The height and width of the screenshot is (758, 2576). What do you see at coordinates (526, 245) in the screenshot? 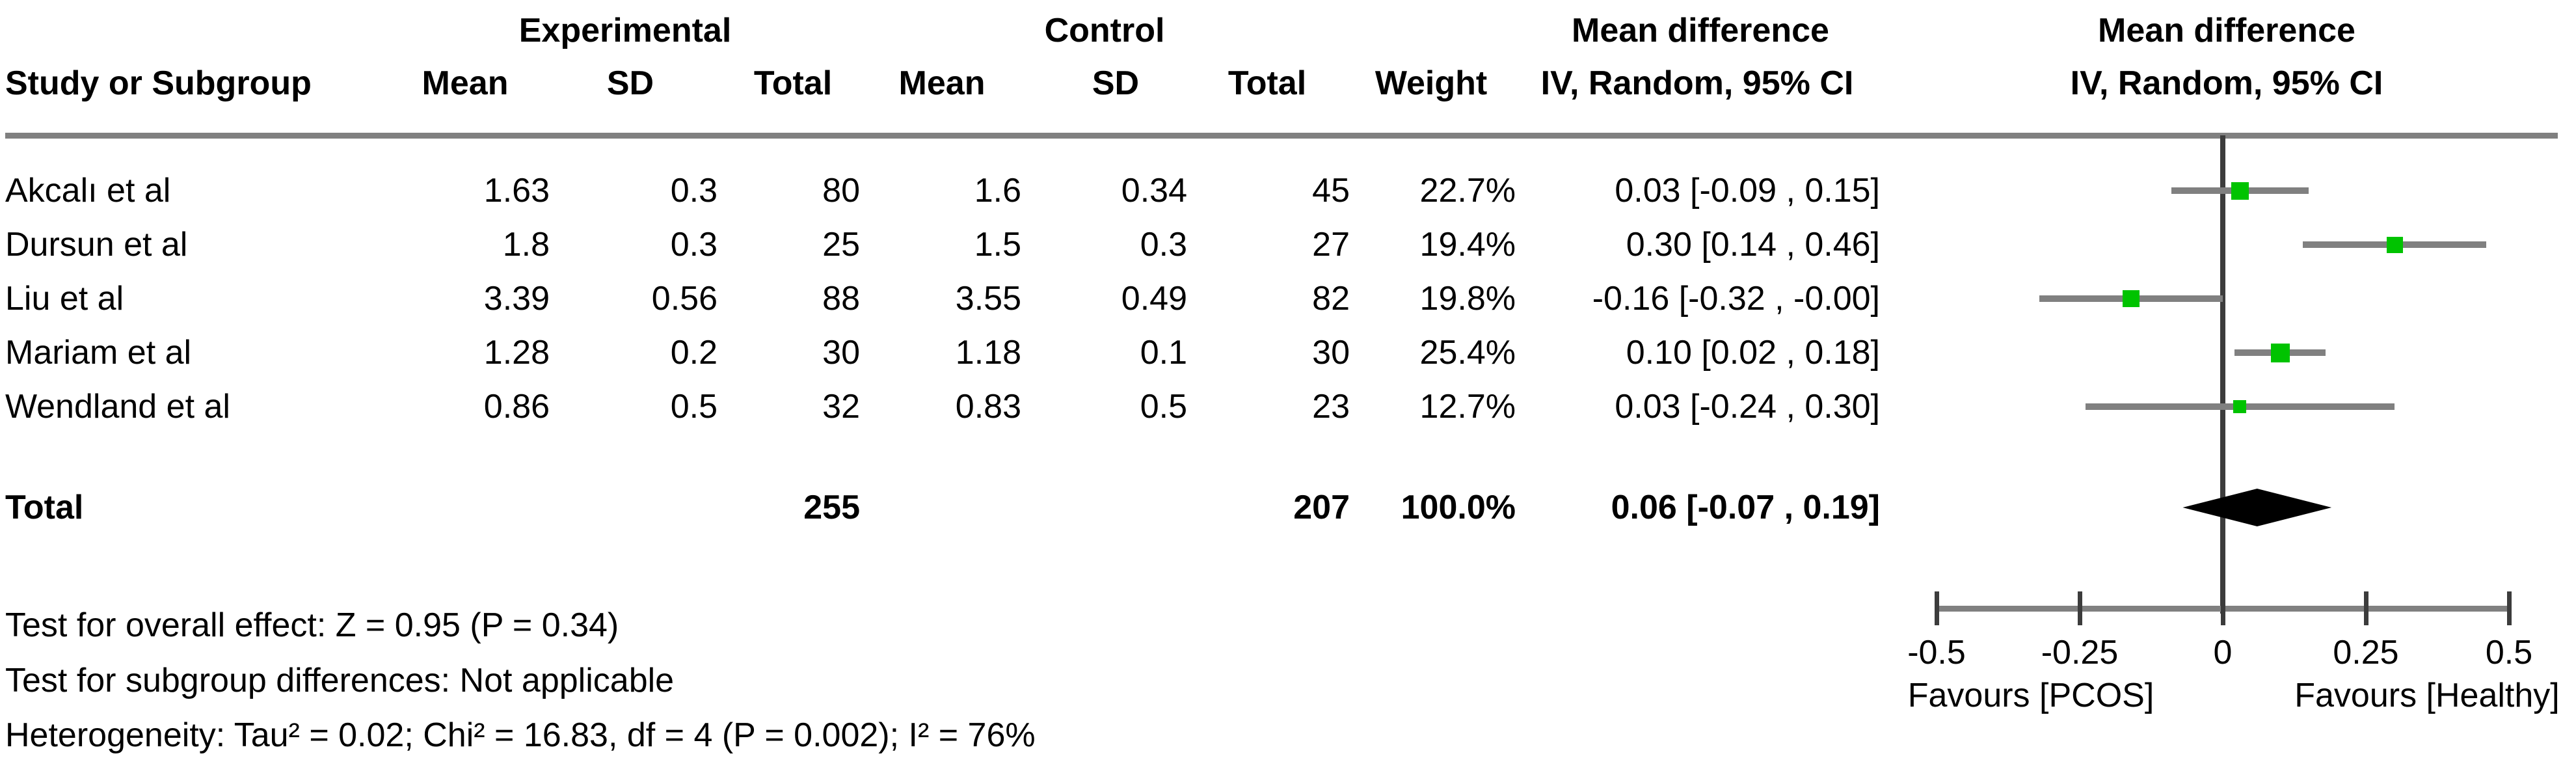
I see `study-exp-mean: 1.8` at bounding box center [526, 245].